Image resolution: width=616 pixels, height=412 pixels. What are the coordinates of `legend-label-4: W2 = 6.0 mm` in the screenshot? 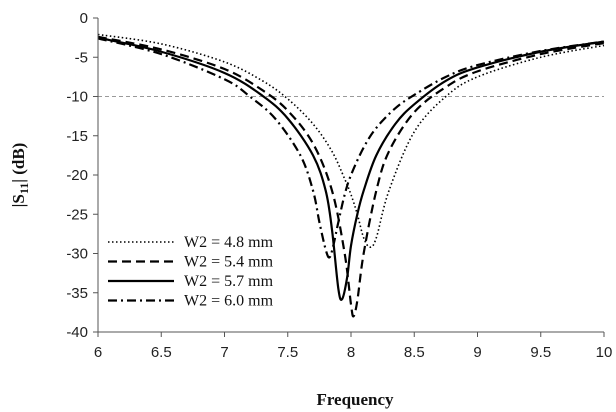 It's located at (229, 301).